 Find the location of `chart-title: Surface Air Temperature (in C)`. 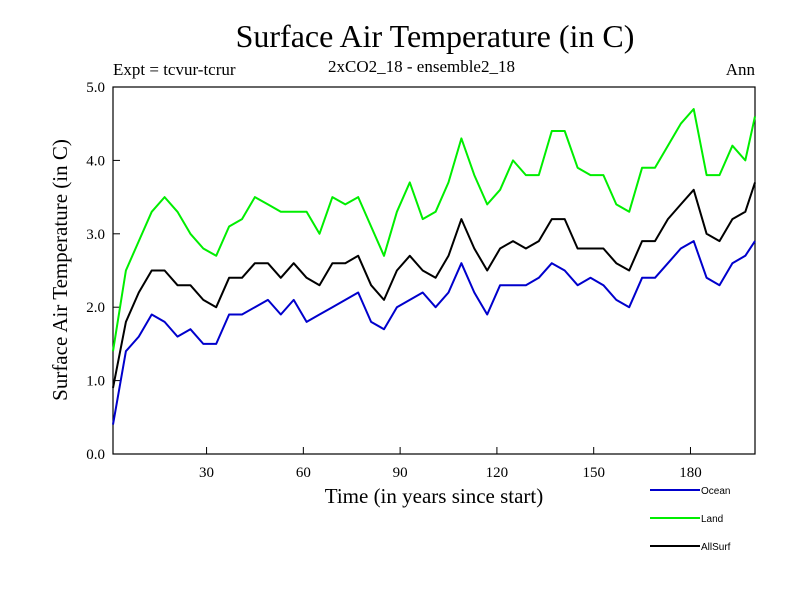

chart-title: Surface Air Temperature (in C) is located at coordinates (435, 36).